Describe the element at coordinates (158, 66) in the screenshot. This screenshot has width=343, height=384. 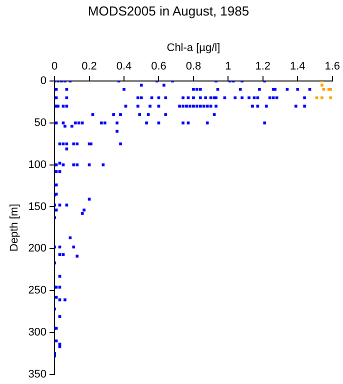
I see `x-tick-label: 0.6` at that location.